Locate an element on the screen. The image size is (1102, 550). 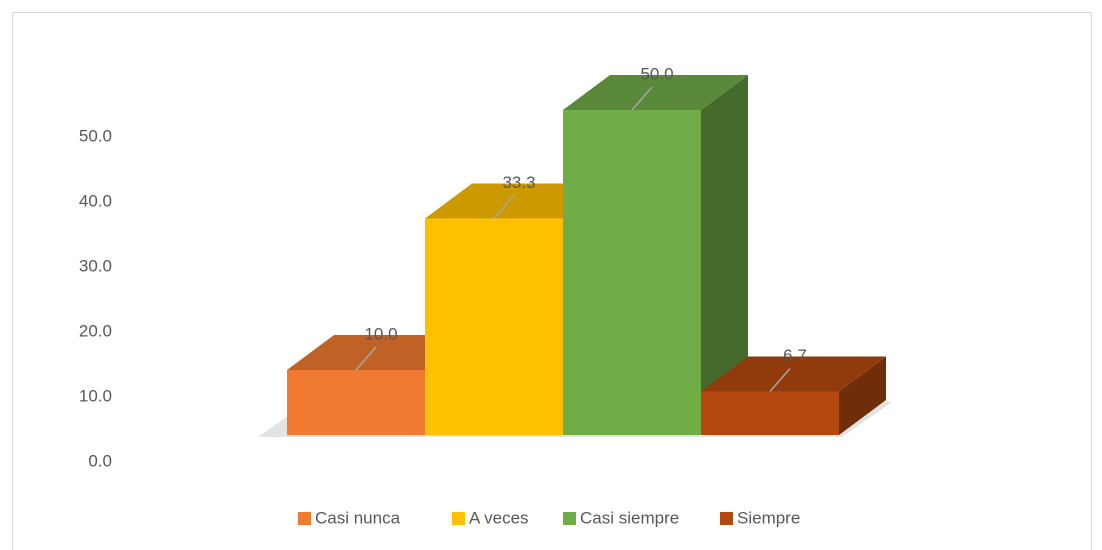
legend-label: Siempre is located at coordinates (768, 517).